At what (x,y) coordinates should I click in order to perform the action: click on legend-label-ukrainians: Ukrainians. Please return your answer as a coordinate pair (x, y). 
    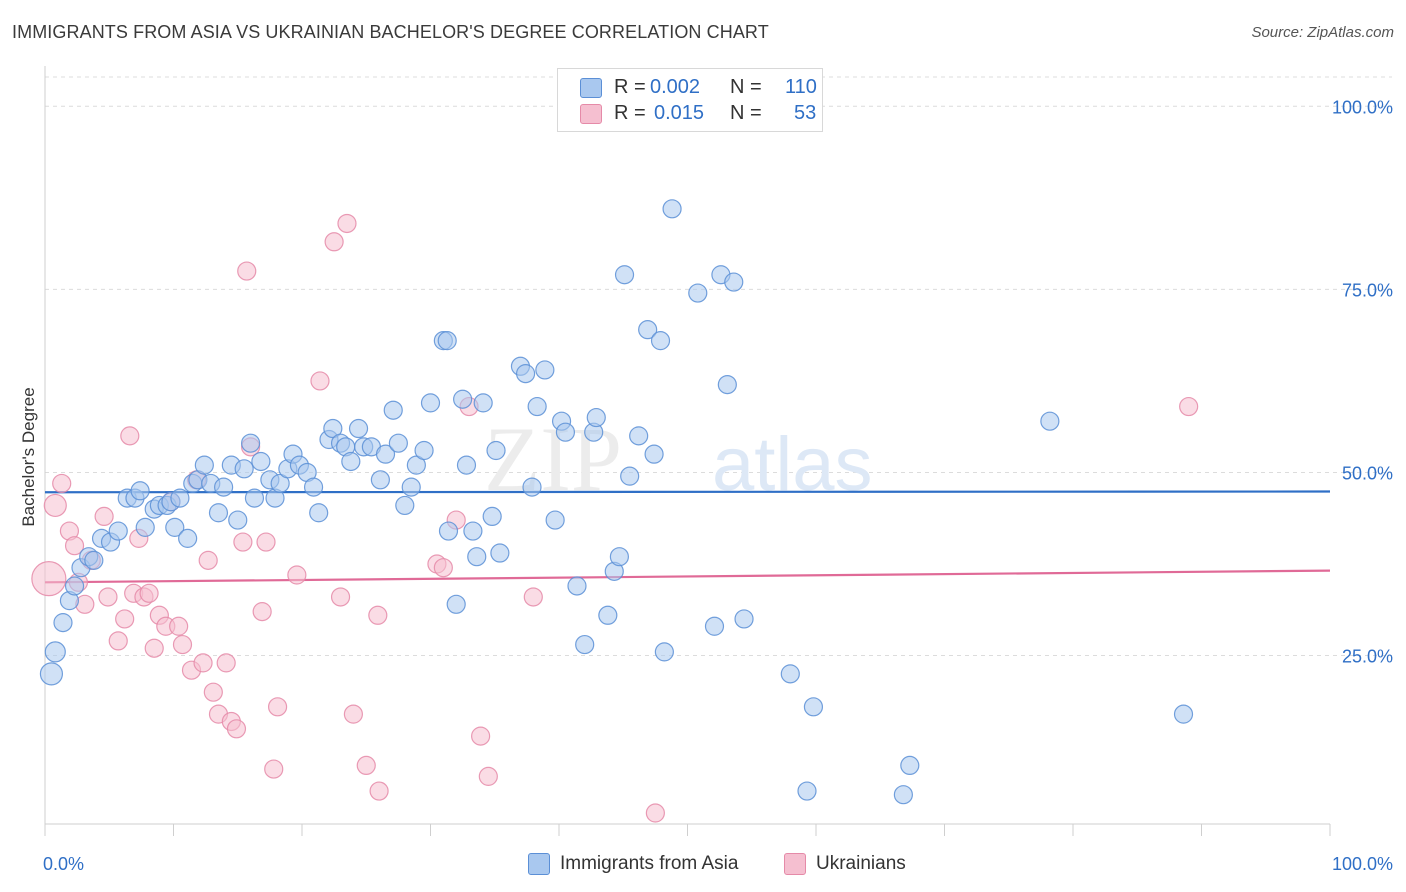
    Looking at the image, I should click on (861, 863).